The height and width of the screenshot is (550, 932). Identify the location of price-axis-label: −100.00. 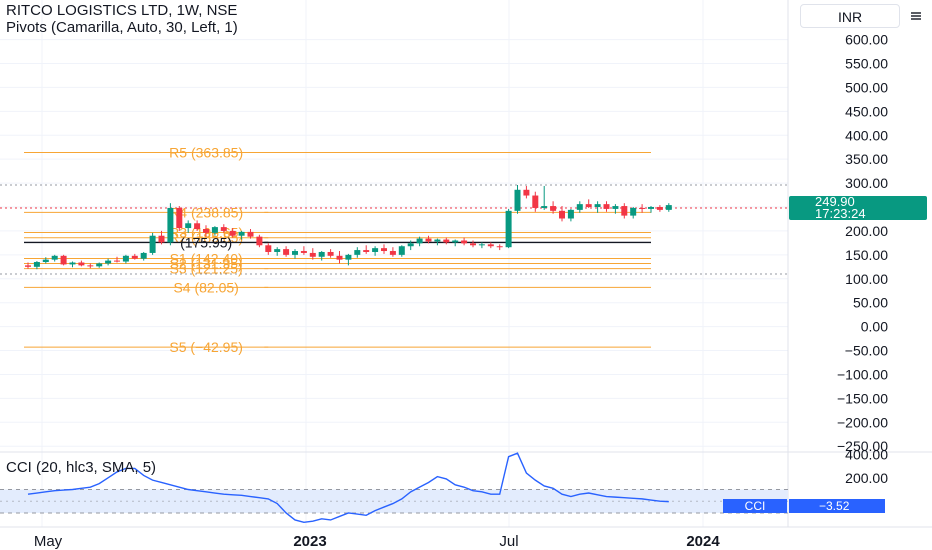
(862, 374).